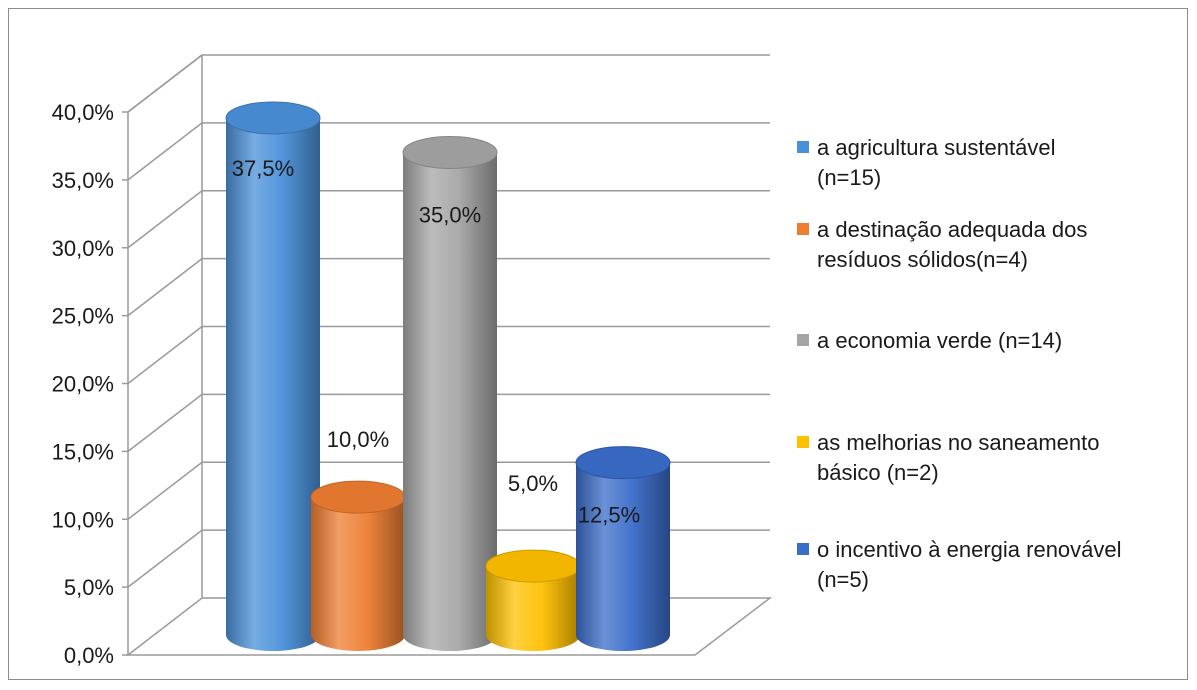 This screenshot has width=1197, height=690. What do you see at coordinates (83, 112) in the screenshot?
I see `y-tick-label: 40,0%` at bounding box center [83, 112].